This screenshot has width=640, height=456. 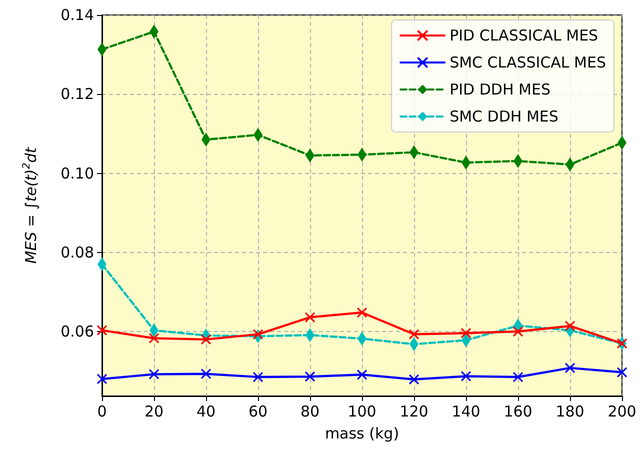 What do you see at coordinates (362, 411) in the screenshot?
I see `x-tick-label: 100` at bounding box center [362, 411].